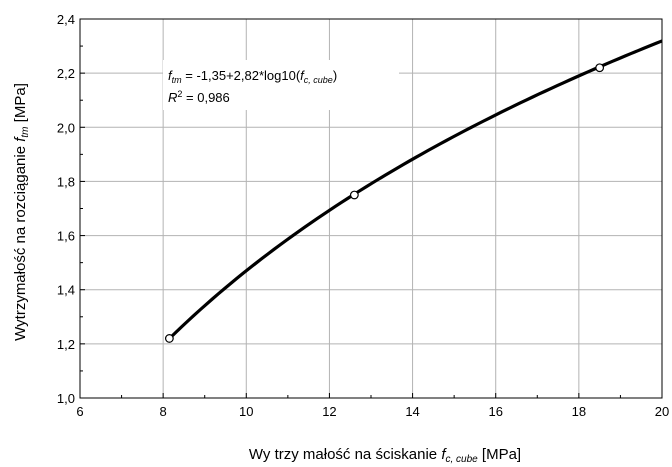  I want to click on y-axis-title-unit: [MPa], so click(20, 104).